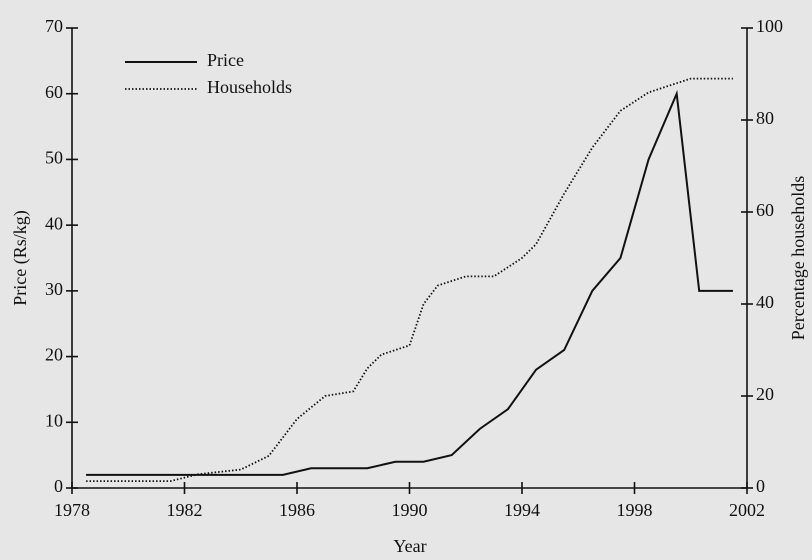  I want to click on x-tick-label: 2002, so click(747, 510).